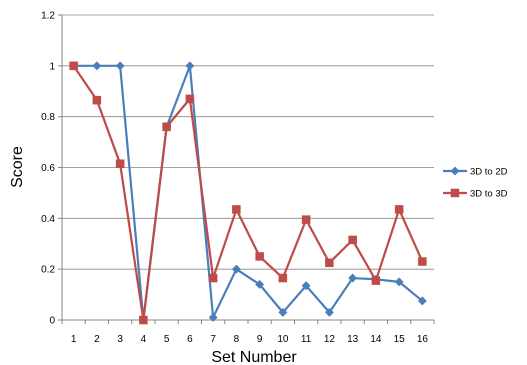  I want to click on x-tick-label: 5, so click(167, 339).